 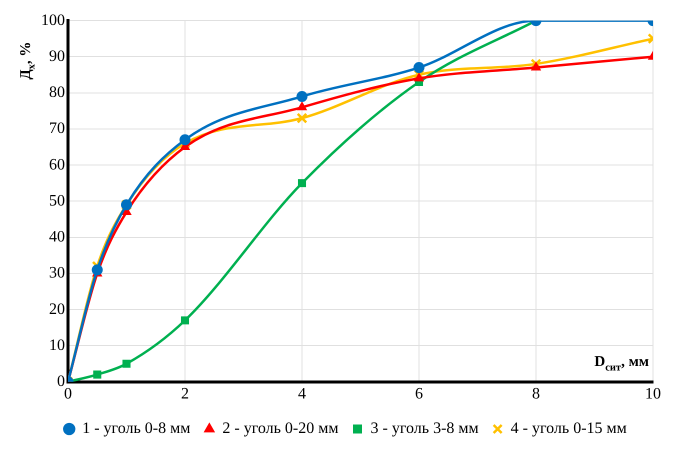 What do you see at coordinates (57, 237) in the screenshot?
I see `y-tick-label: 40` at bounding box center [57, 237].